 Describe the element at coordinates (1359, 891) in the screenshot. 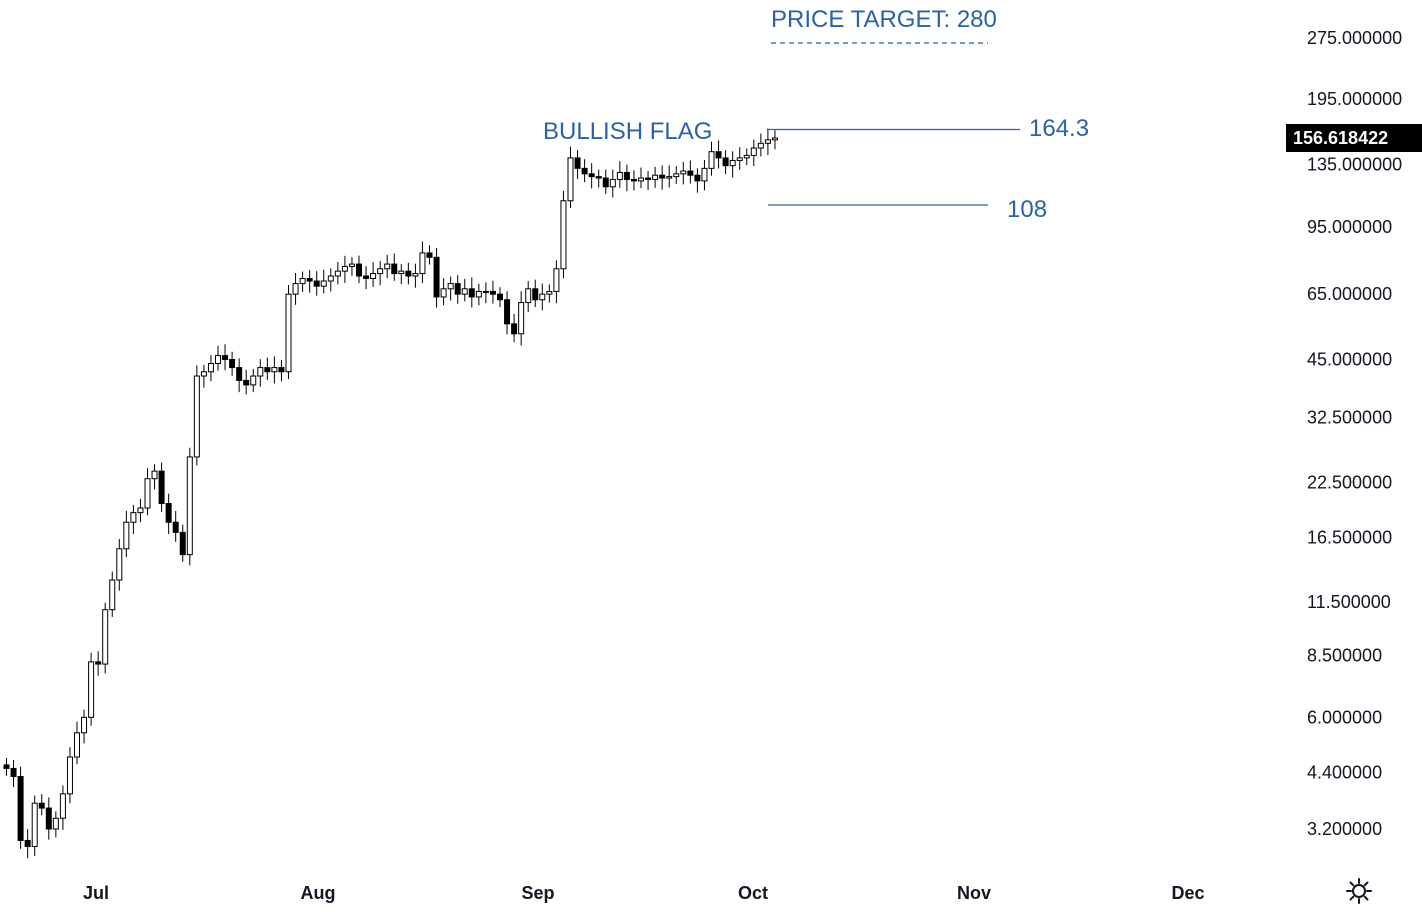

I see `settings-gear-icon` at that location.